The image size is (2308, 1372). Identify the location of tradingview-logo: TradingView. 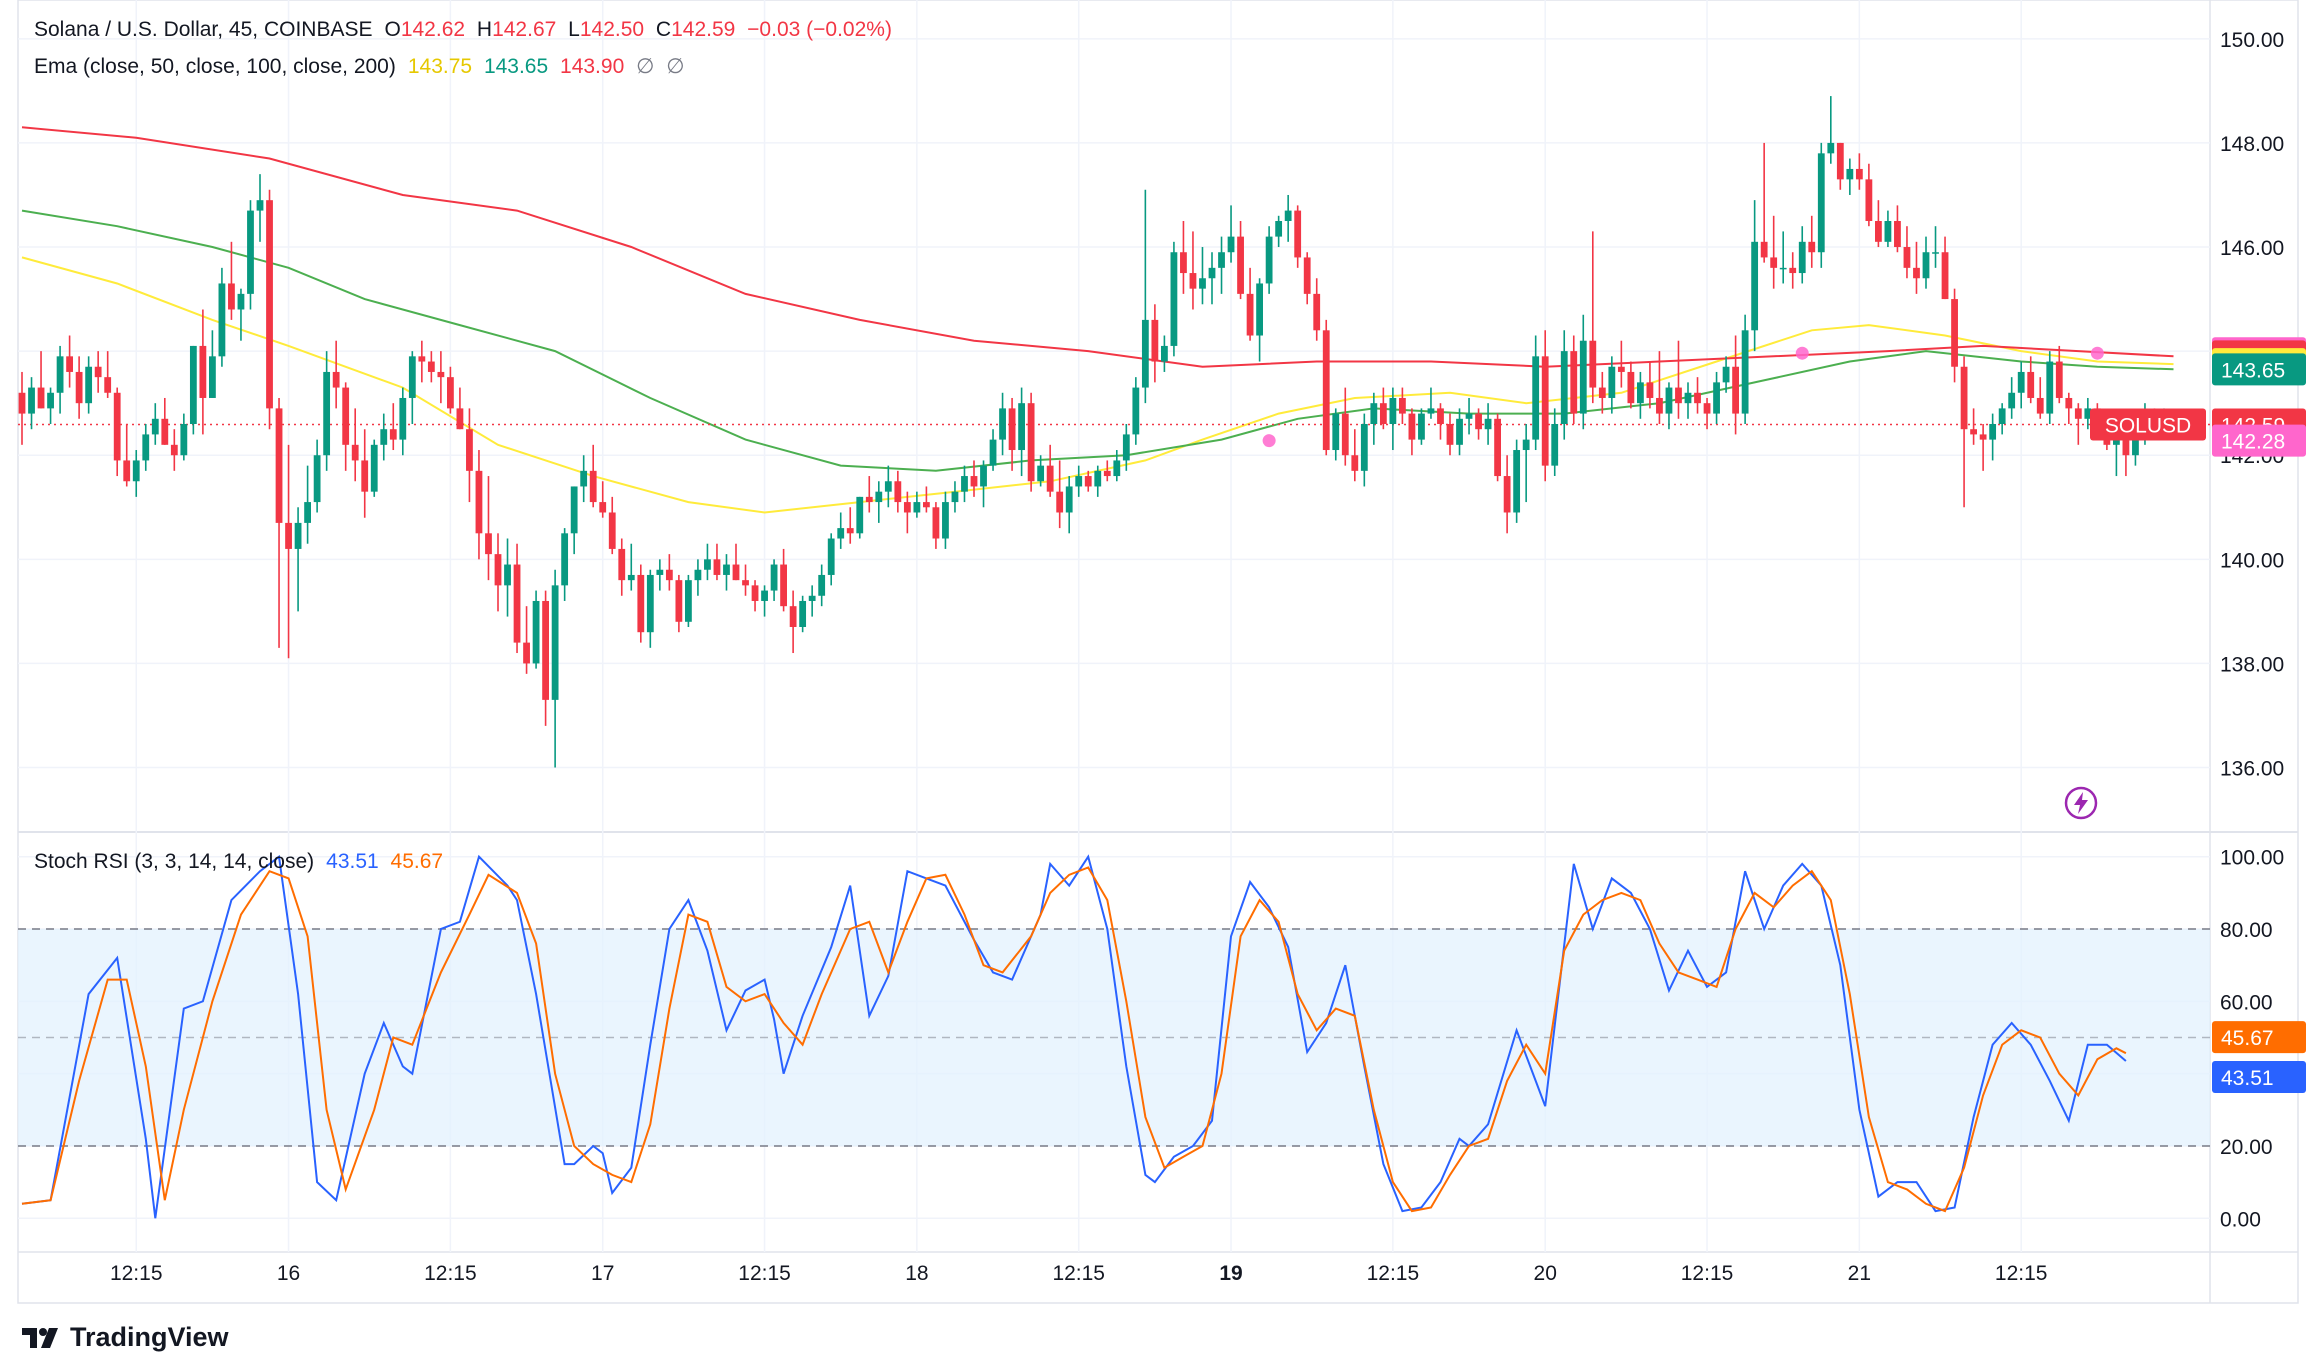
(125, 1337).